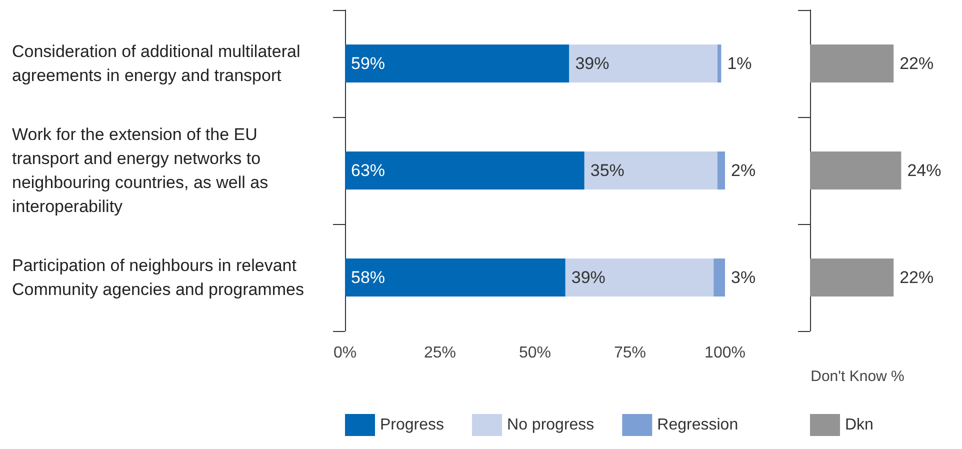 The image size is (962, 449). I want to click on legend-label: Progress, so click(412, 425).